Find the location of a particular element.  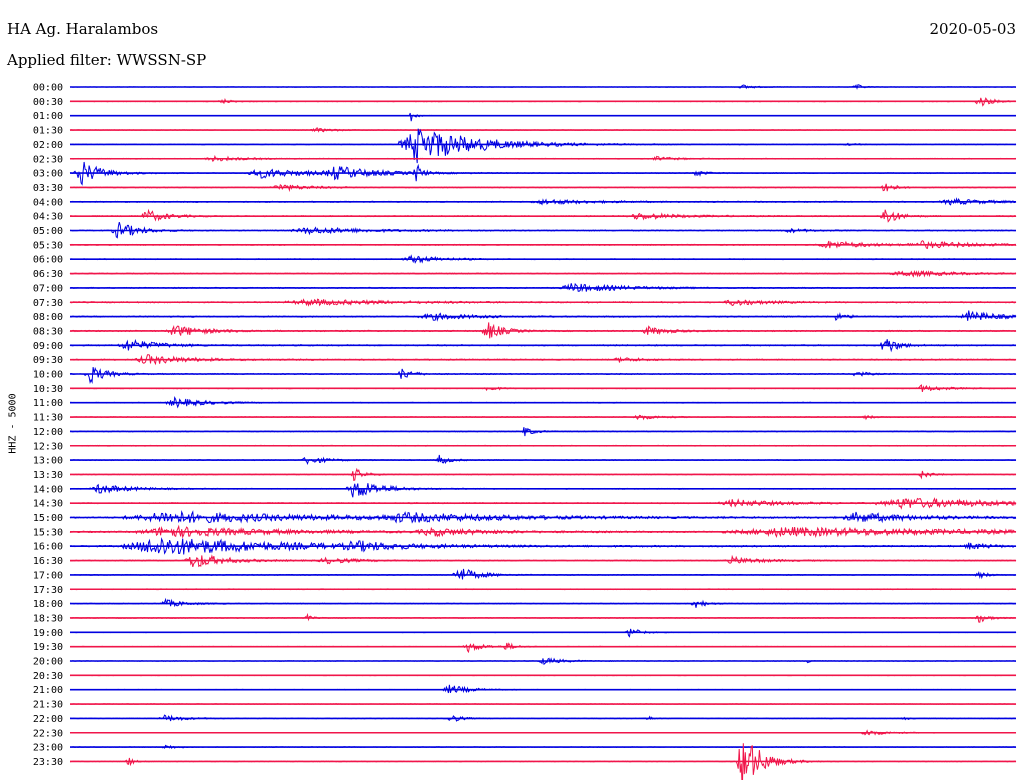

time-tick-label: 12:00 is located at coordinates (48, 432).